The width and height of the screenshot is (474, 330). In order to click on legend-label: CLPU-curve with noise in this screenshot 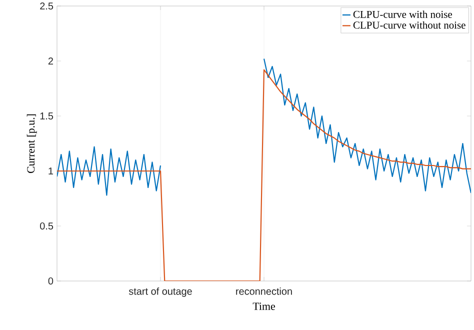, I will do `click(402, 14)`.